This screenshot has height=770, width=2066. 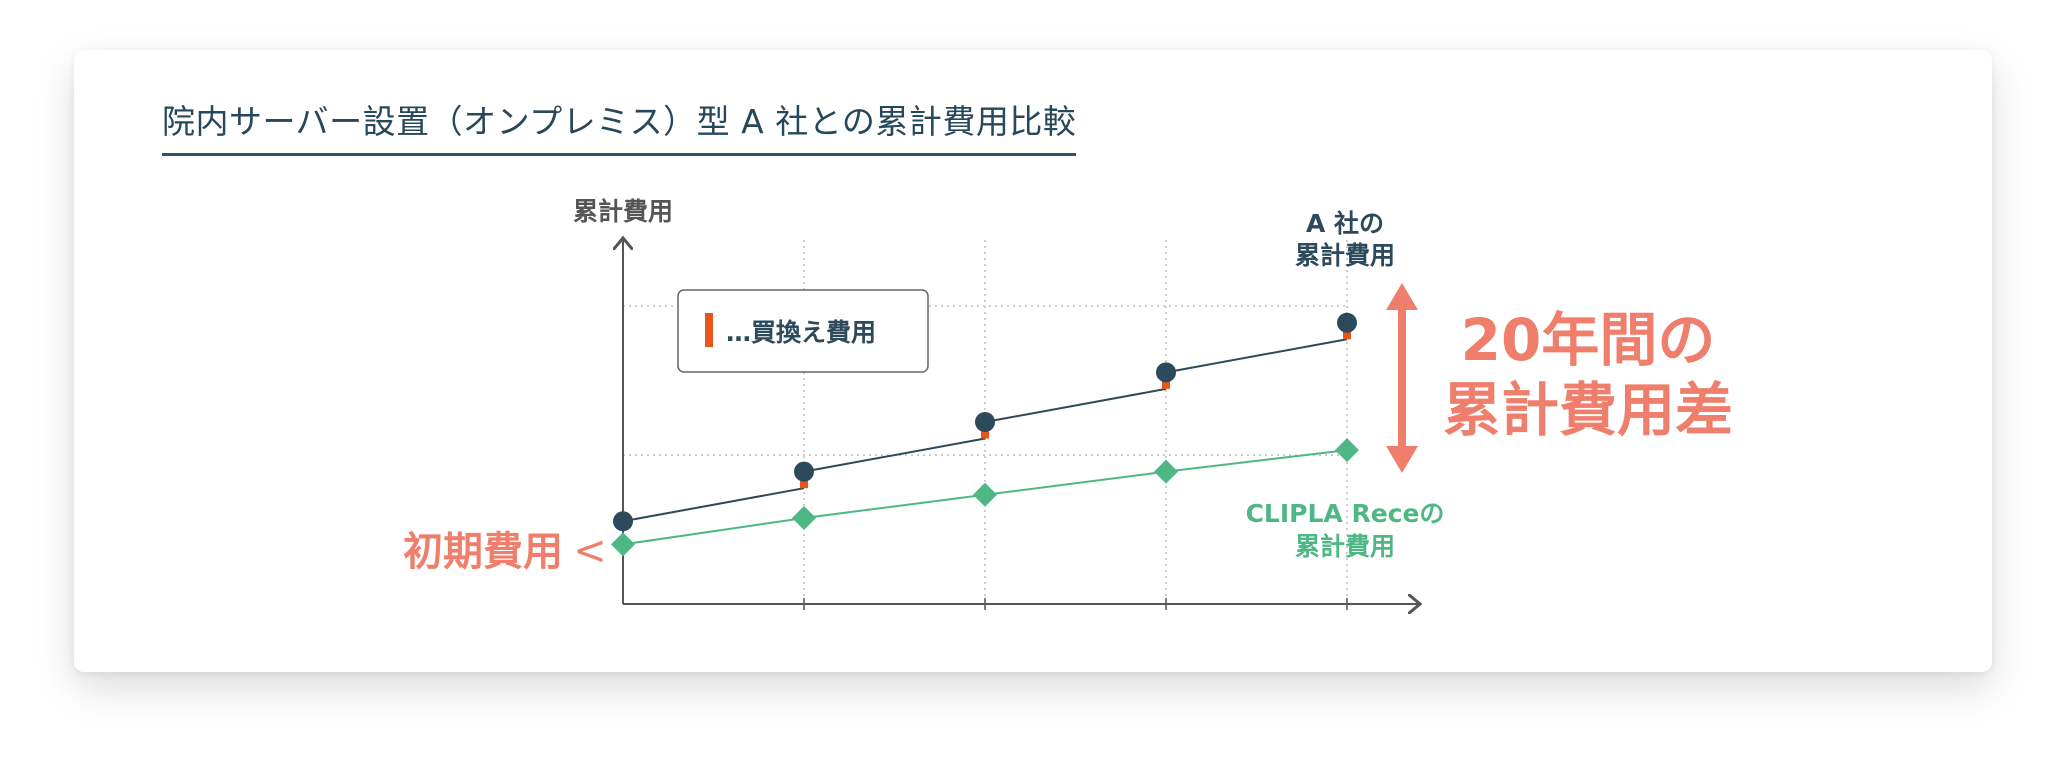 What do you see at coordinates (709, 330) in the screenshot?
I see `legend-marker` at bounding box center [709, 330].